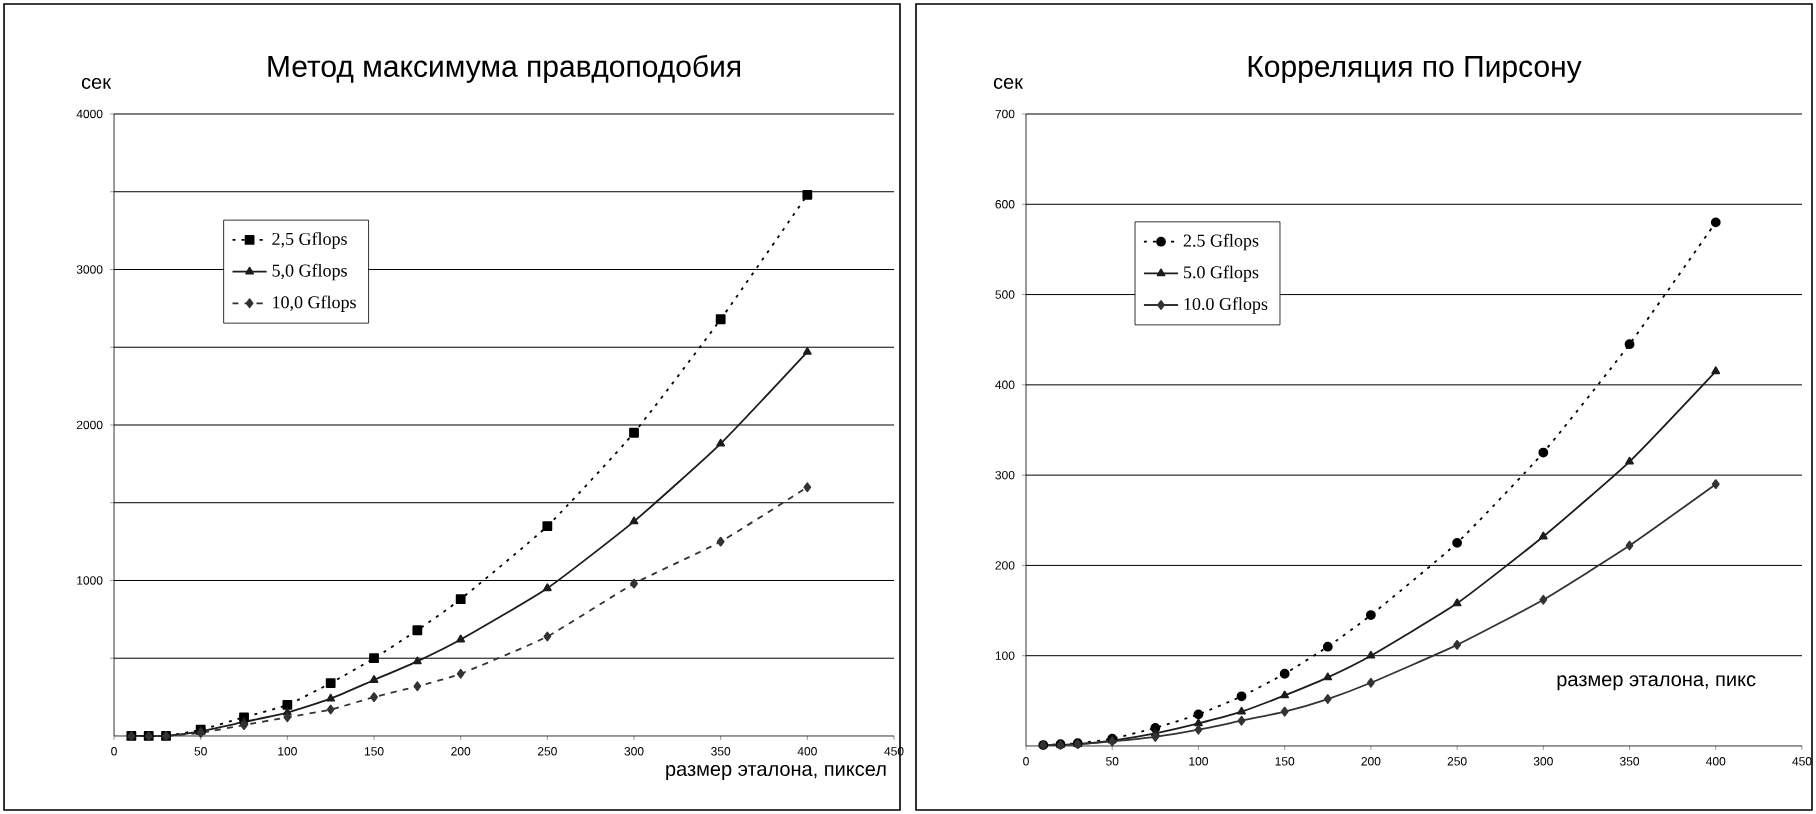 This screenshot has height=814, width=1816. What do you see at coordinates (1221, 242) in the screenshot?
I see `legend-label: 2.5 Gflops` at bounding box center [1221, 242].